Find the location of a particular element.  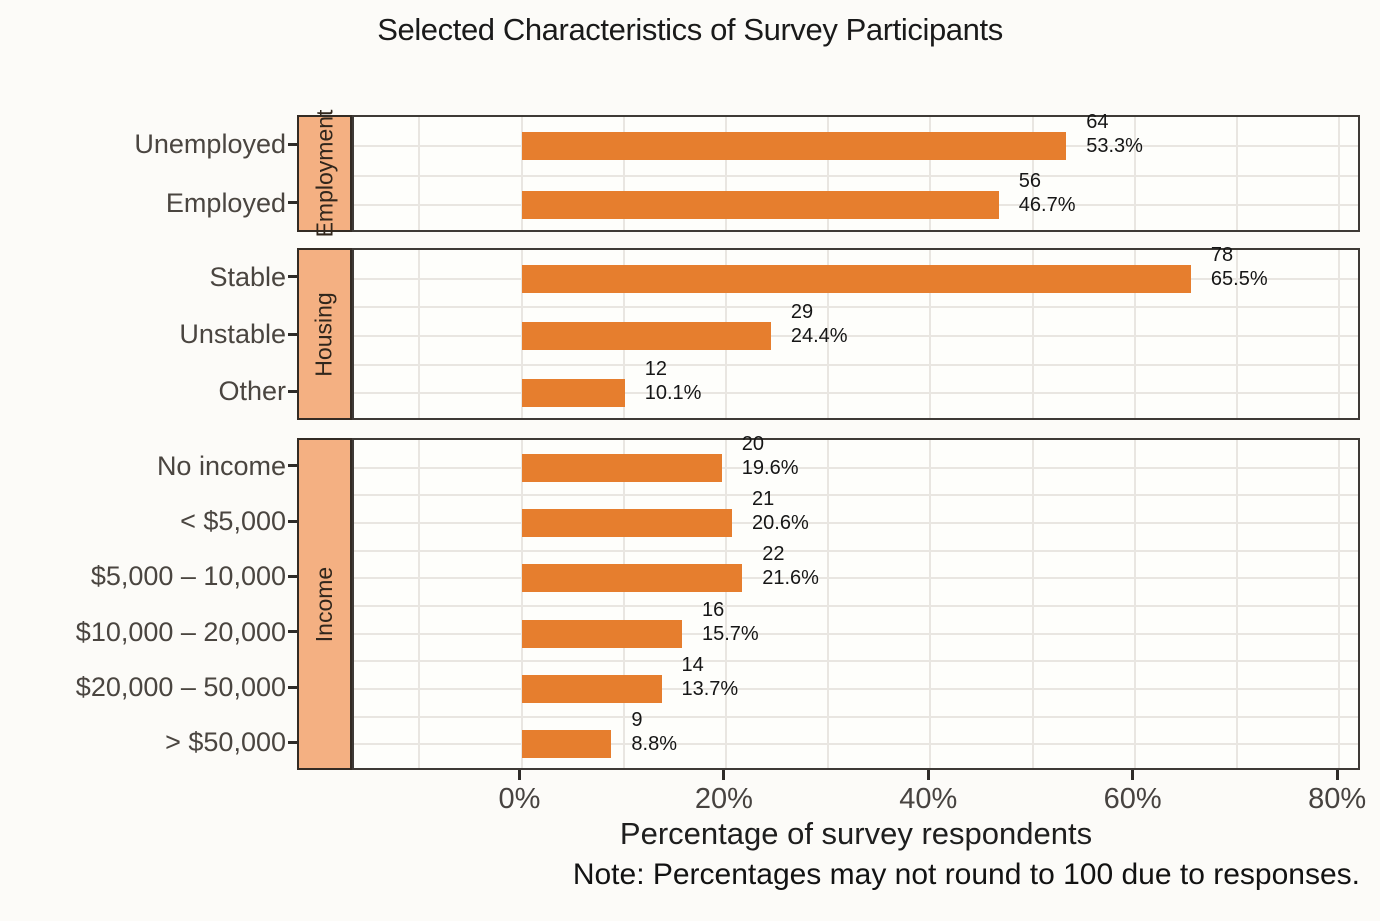

category-label: Unstable is located at coordinates (232, 334).